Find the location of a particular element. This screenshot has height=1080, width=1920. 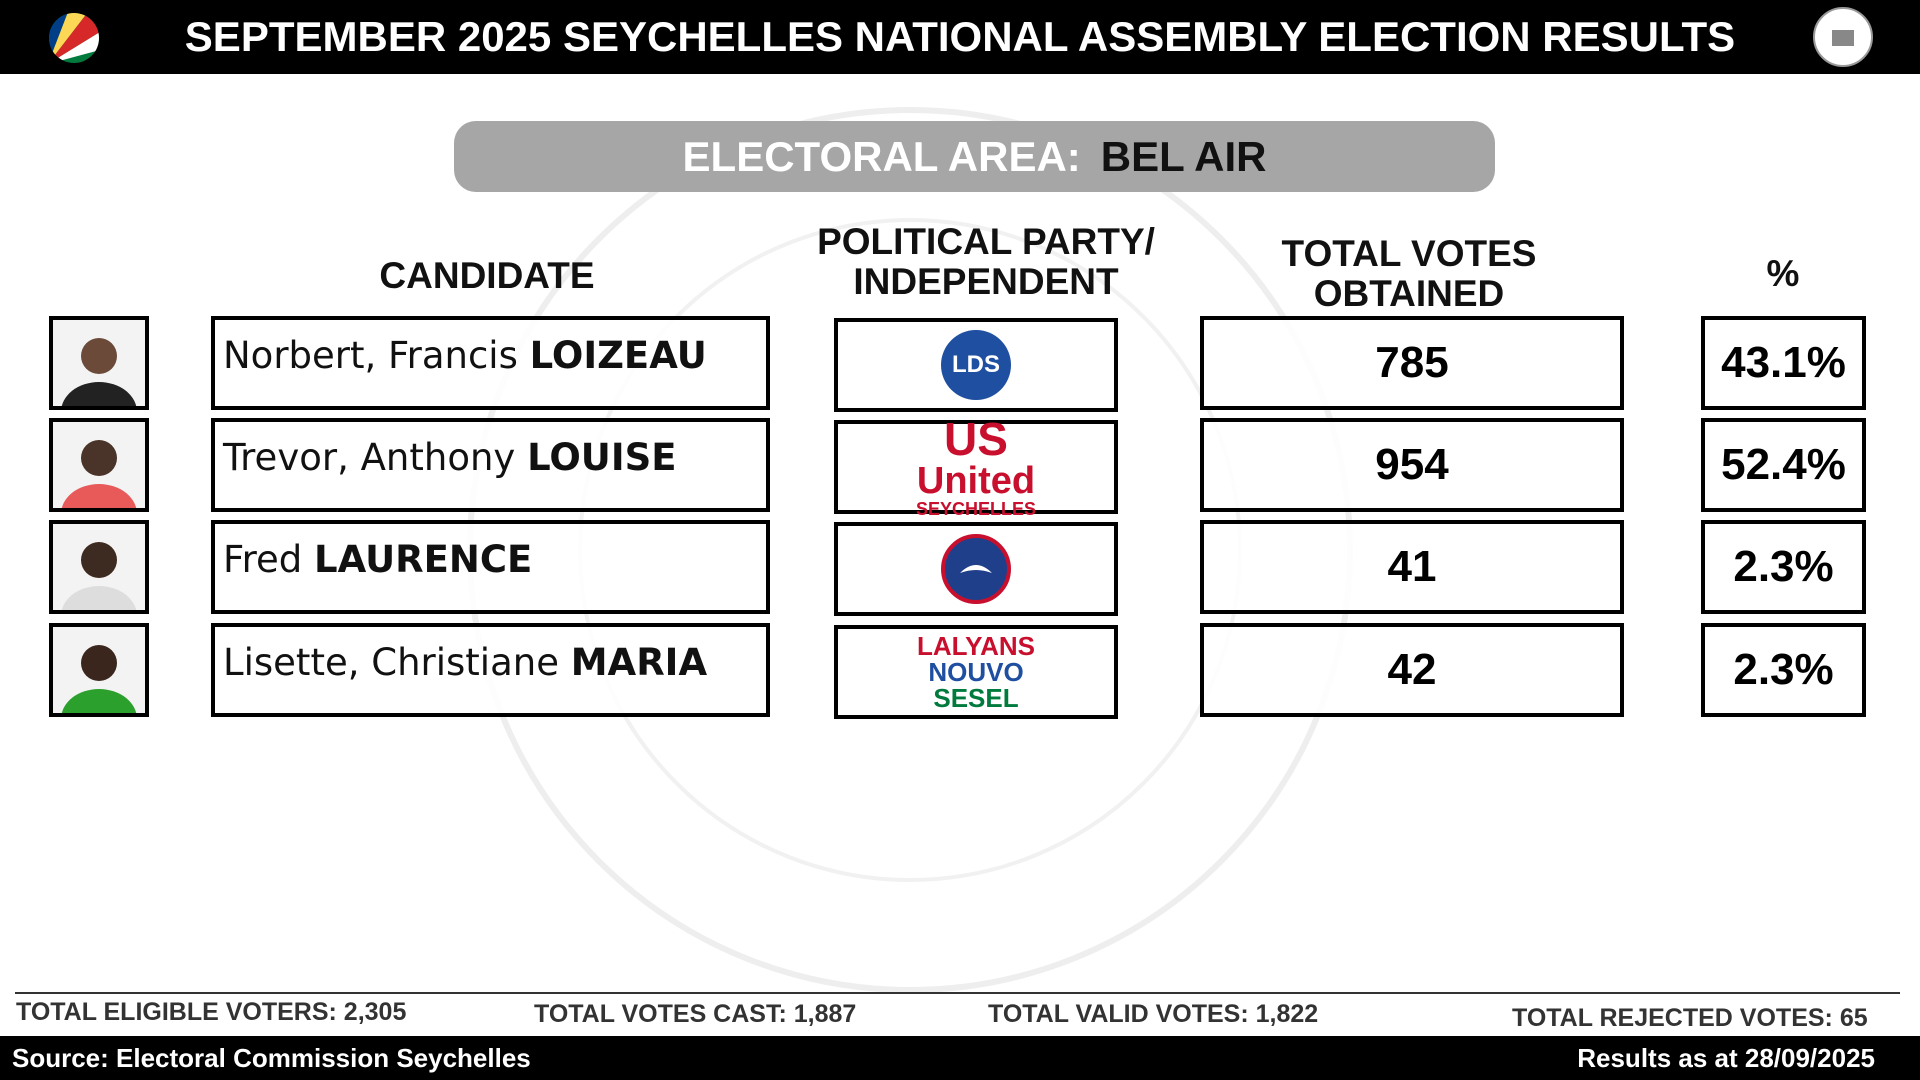

name-box: Norbert, Francis LOIZEAU is located at coordinates (490, 363).